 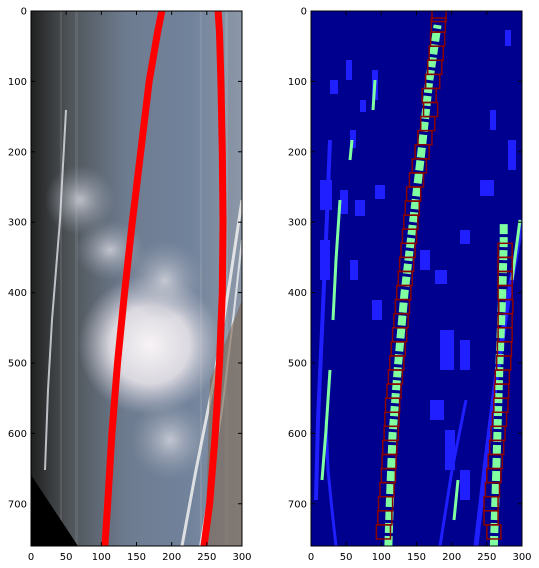 What do you see at coordinates (17, 434) in the screenshot?
I see `left-ytick-label: 600` at bounding box center [17, 434].